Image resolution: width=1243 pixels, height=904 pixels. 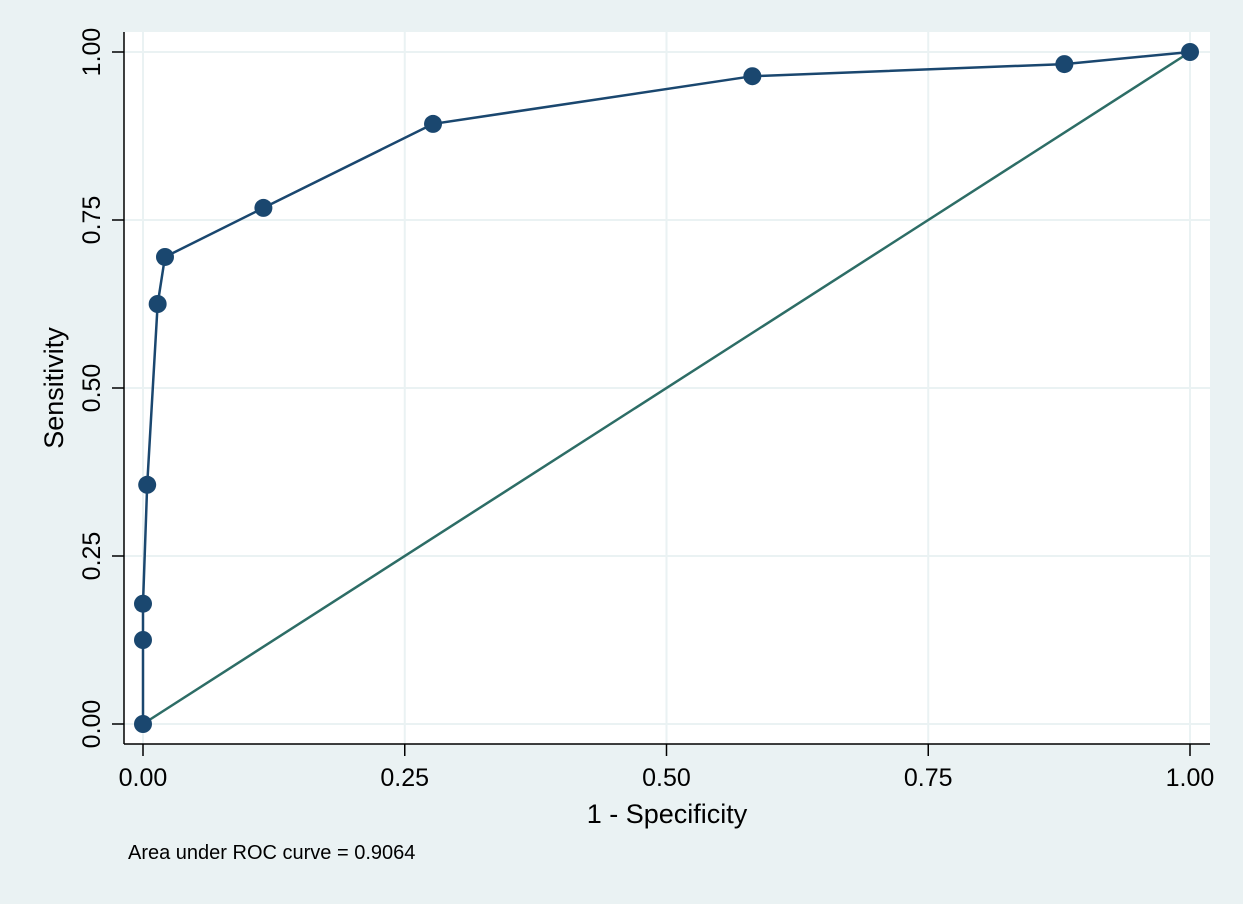 I want to click on x-tick-label: 1.00, so click(x=1190, y=778).